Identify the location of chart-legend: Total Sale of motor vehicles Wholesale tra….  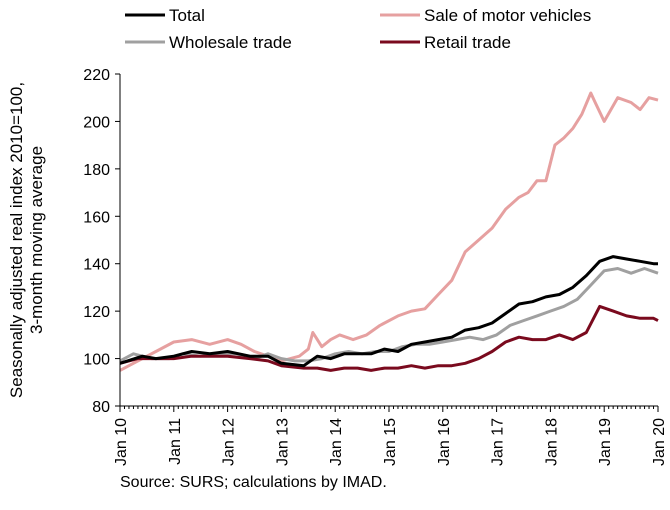
(358, 29).